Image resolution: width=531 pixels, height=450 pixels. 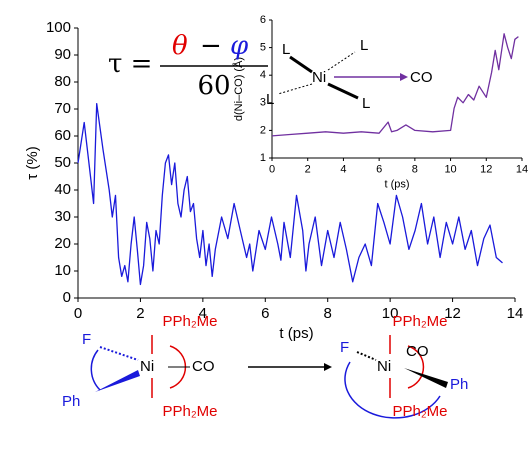 What do you see at coordinates (213, 86) in the screenshot?
I see `denominator: 60` at bounding box center [213, 86].